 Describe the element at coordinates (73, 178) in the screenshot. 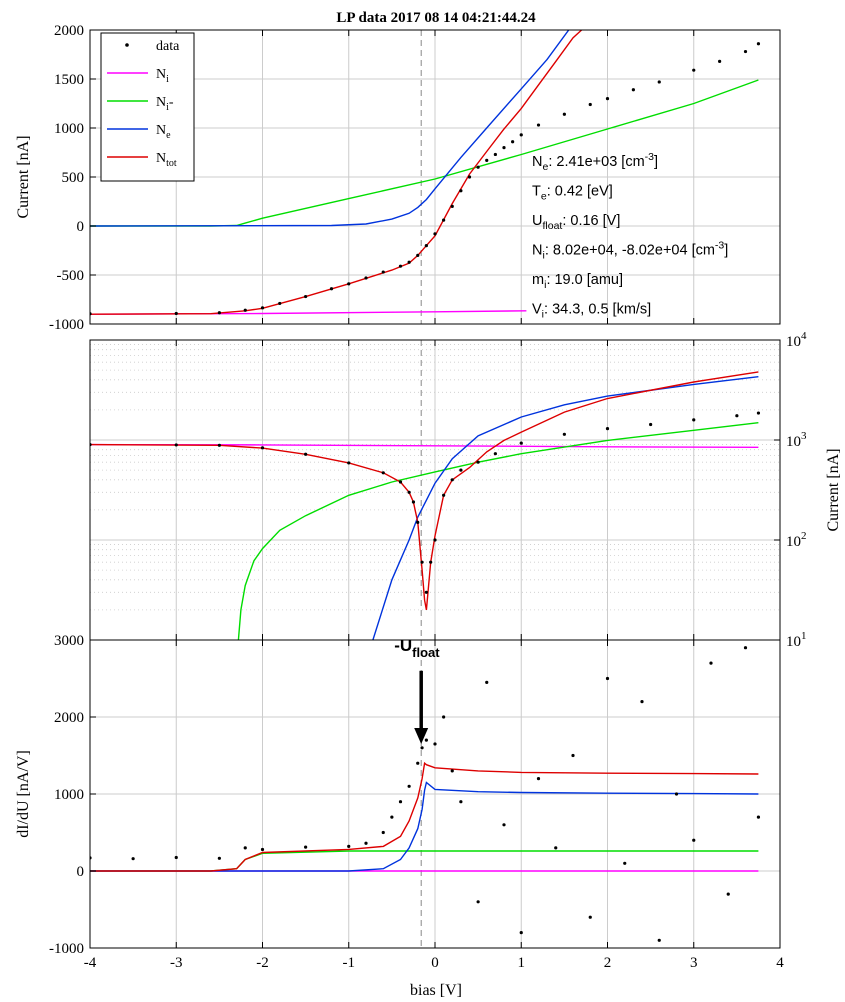

I see `y-tick-label: 500` at that location.